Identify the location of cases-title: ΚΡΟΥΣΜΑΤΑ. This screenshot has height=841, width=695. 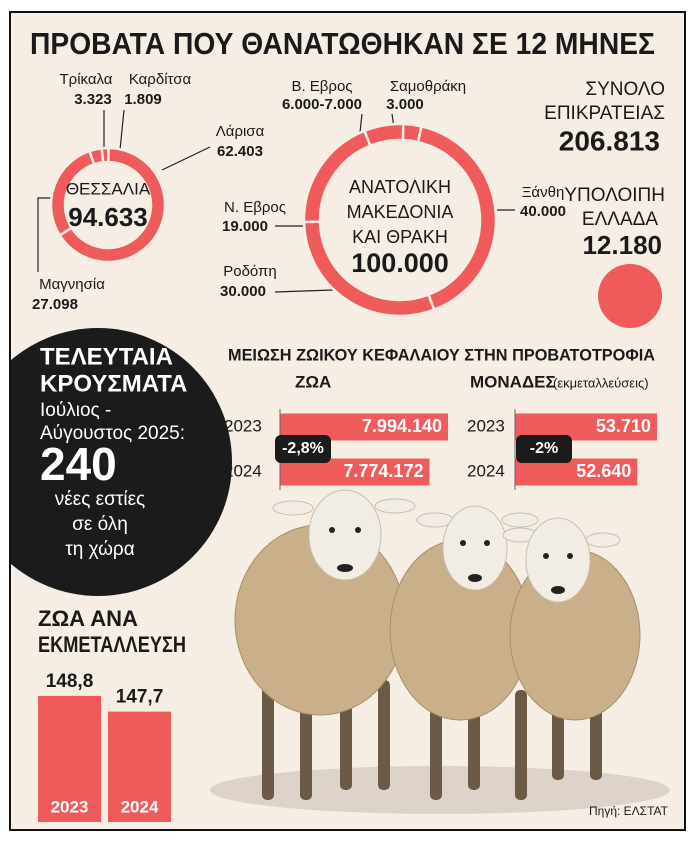
(113, 383).